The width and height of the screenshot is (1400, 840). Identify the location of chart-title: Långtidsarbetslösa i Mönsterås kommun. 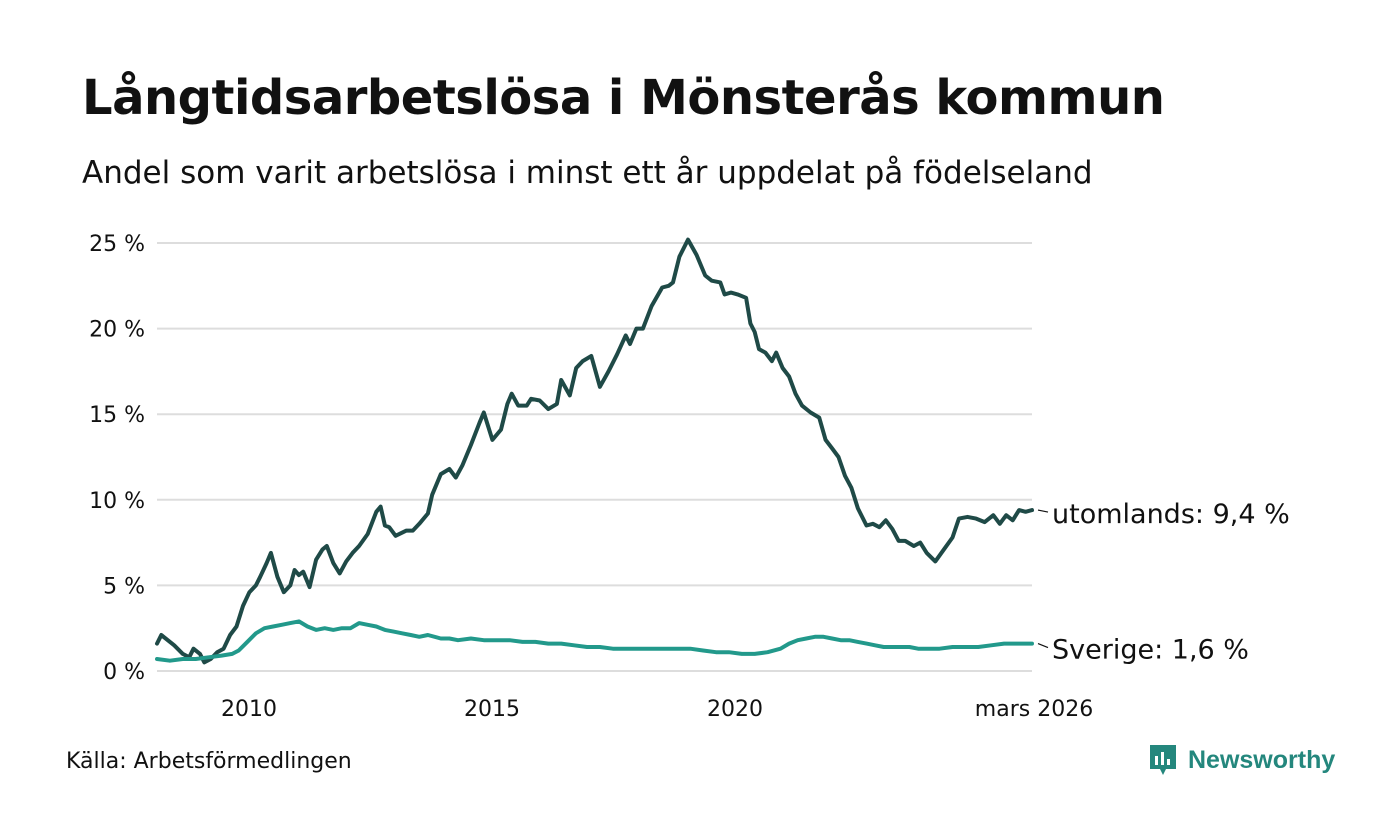
(623, 98).